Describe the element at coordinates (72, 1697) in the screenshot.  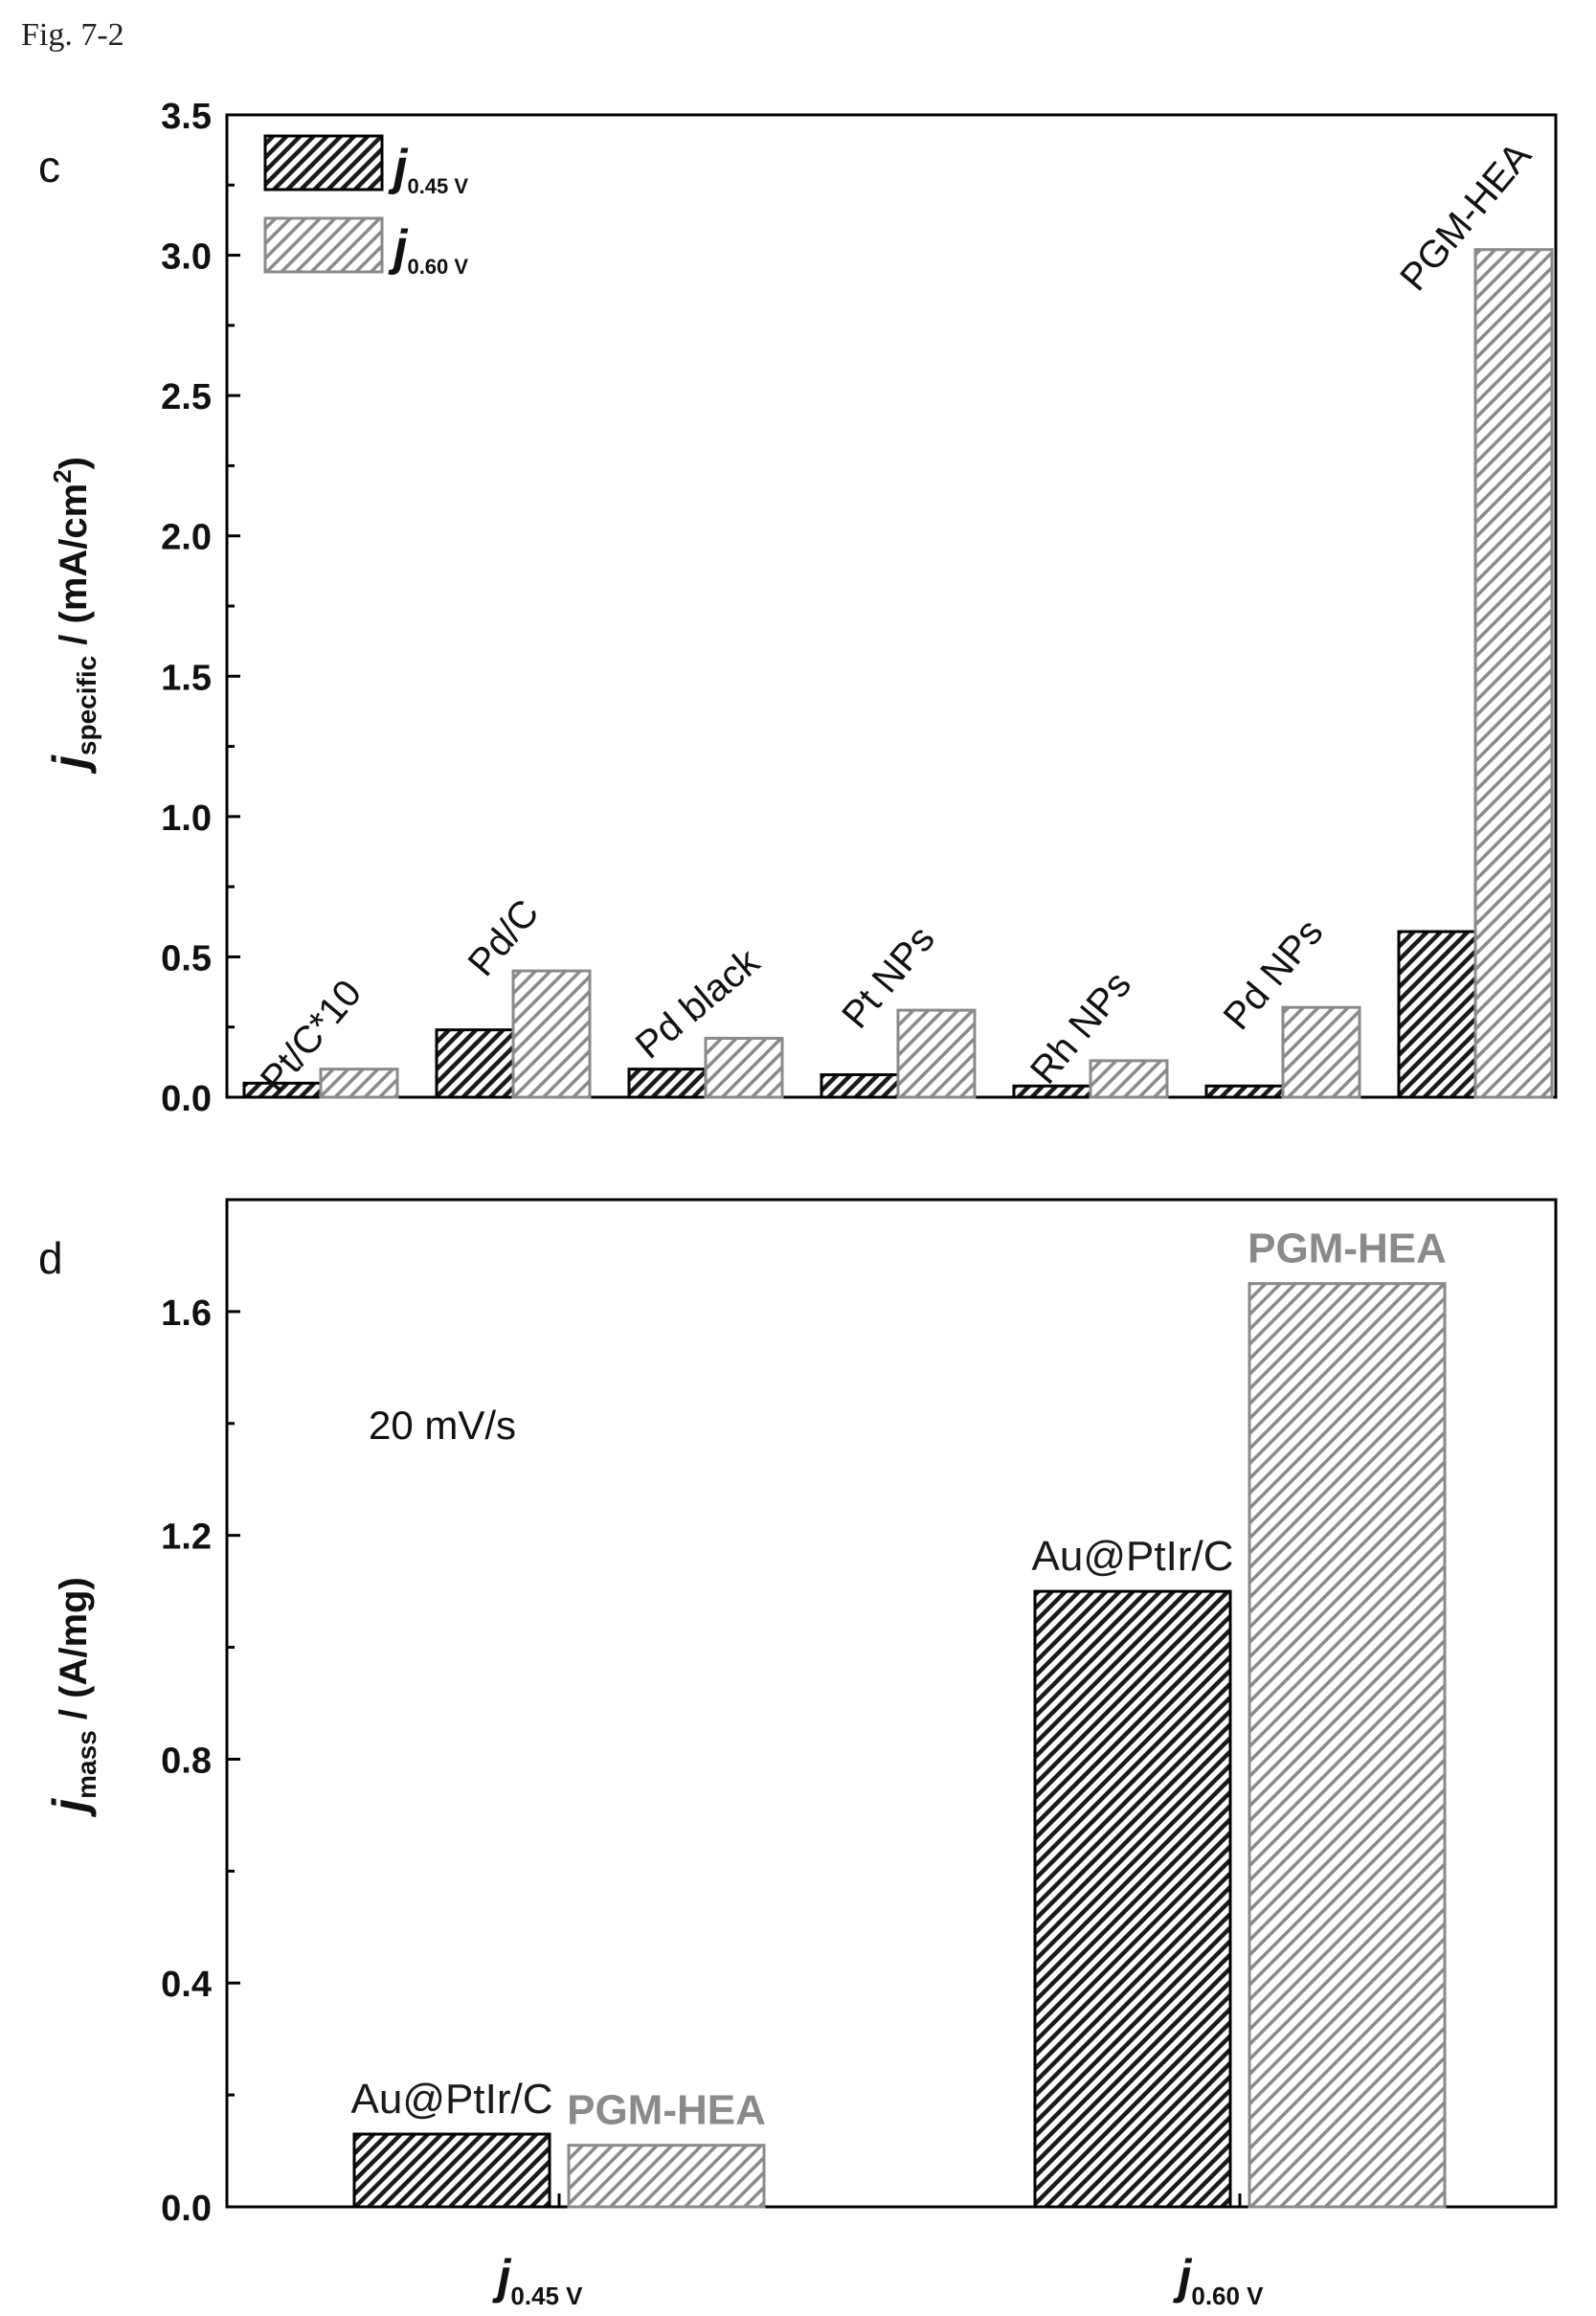
I see `panel-d-y-axis-title: jmass / (A/mg)` at that location.